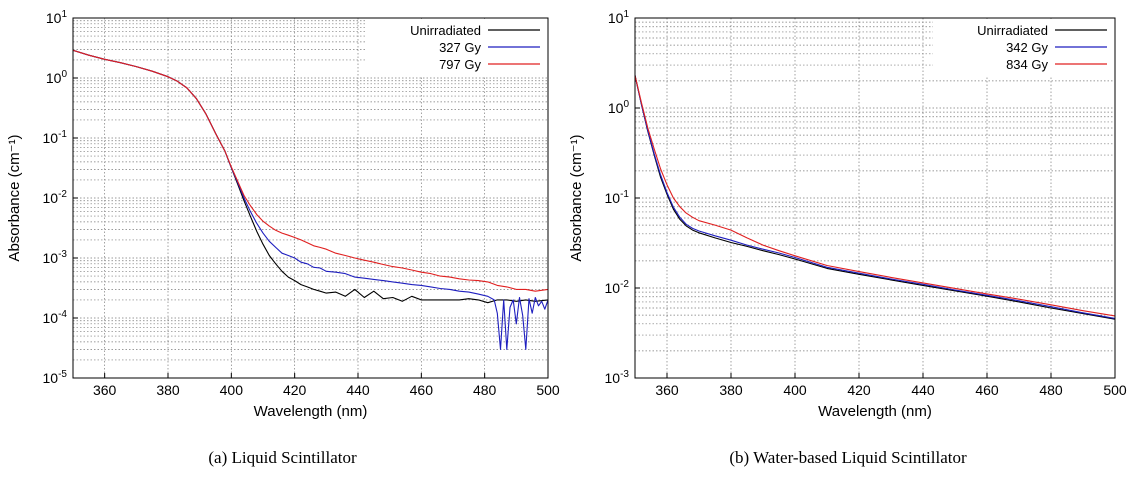 The width and height of the screenshot is (1131, 477). Describe the element at coordinates (848, 457) in the screenshot. I see `caption-b: (b) Water-based Liquid Scintillator` at that location.